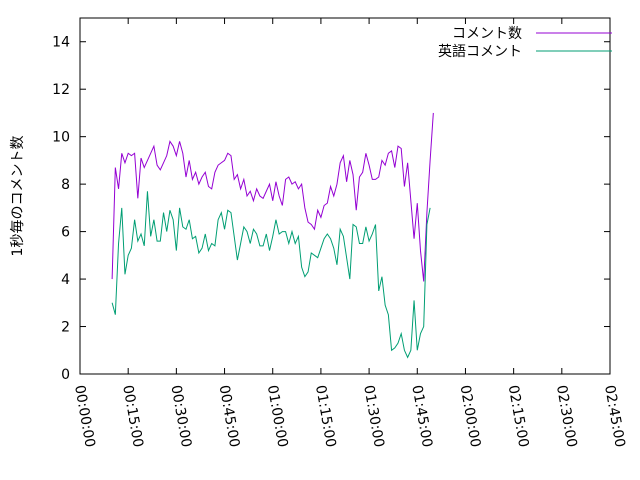 This screenshot has height=480, width=640. What do you see at coordinates (277, 416) in the screenshot?
I see `x-tick-label: 01:00:00` at bounding box center [277, 416].